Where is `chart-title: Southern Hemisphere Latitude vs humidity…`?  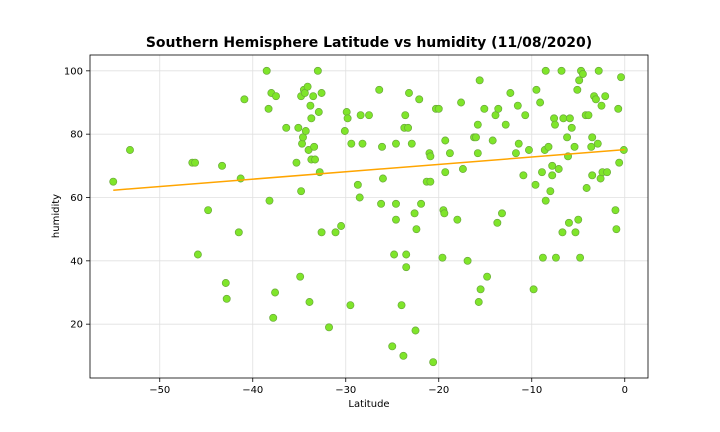
chart-title: Southern Hemisphere Latitude vs humidity… is located at coordinates (369, 43).